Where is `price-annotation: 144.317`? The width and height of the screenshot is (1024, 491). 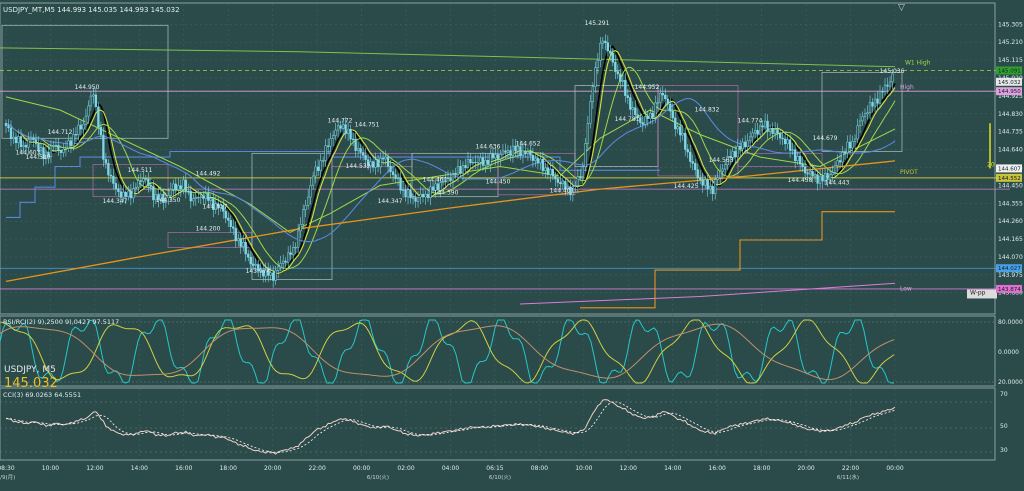 price-annotation: 144.317 is located at coordinates (215, 206).